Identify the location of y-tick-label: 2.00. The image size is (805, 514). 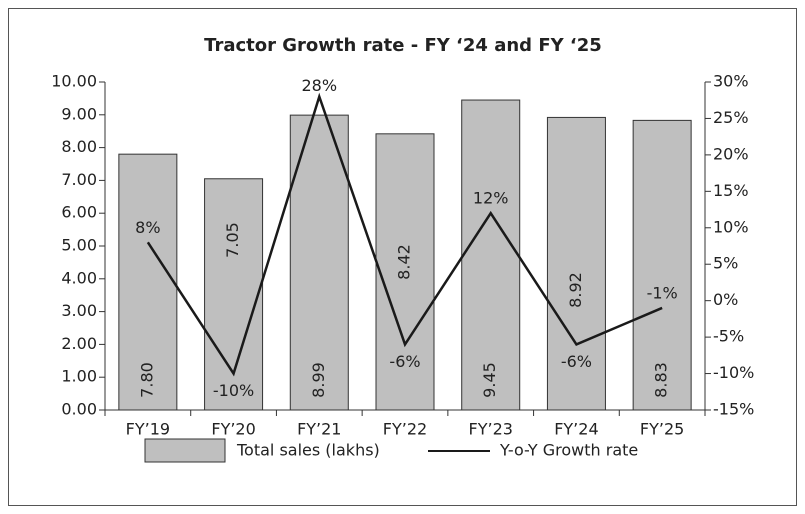
(79, 343).